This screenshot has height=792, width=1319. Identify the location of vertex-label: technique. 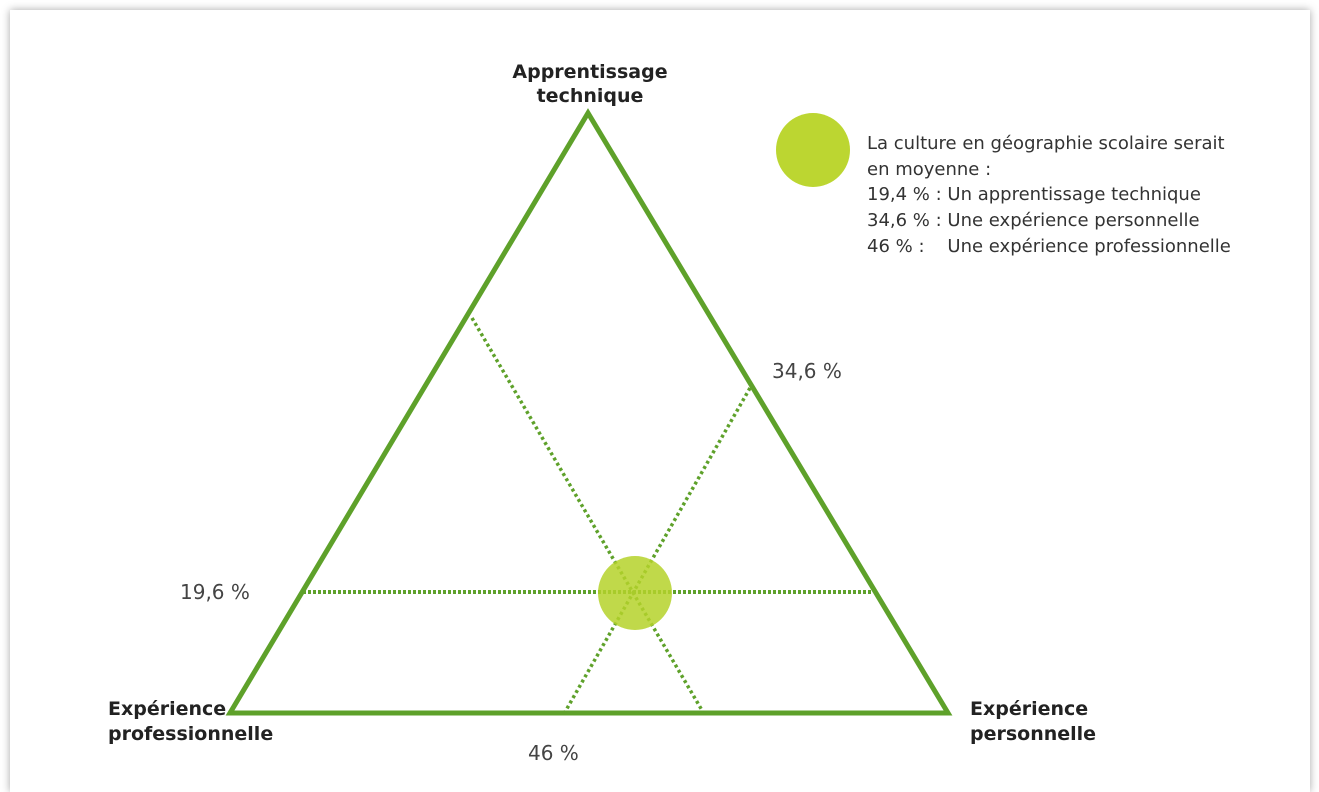
(590, 96).